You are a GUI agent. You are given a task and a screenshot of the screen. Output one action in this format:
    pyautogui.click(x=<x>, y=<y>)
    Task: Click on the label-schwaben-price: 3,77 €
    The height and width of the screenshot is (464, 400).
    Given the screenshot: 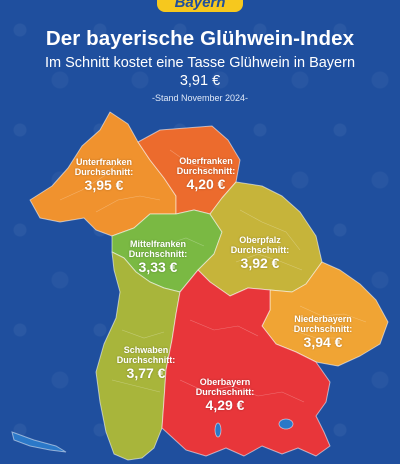 What is the action you would take?
    pyautogui.click(x=146, y=373)
    